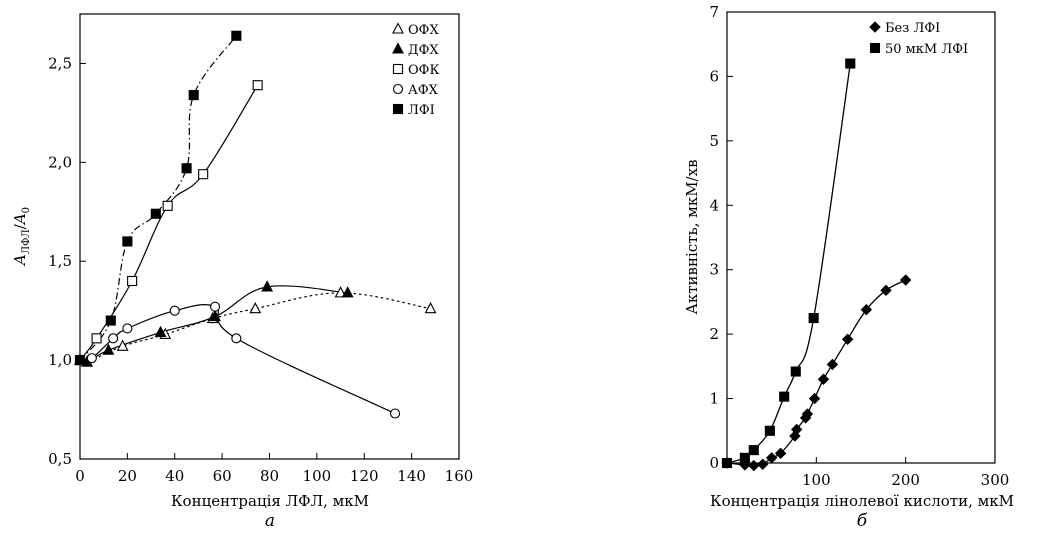 Image resolution: width=1056 pixels, height=533 pixels. I want to click on y-tick-label-b: 6, so click(714, 76).